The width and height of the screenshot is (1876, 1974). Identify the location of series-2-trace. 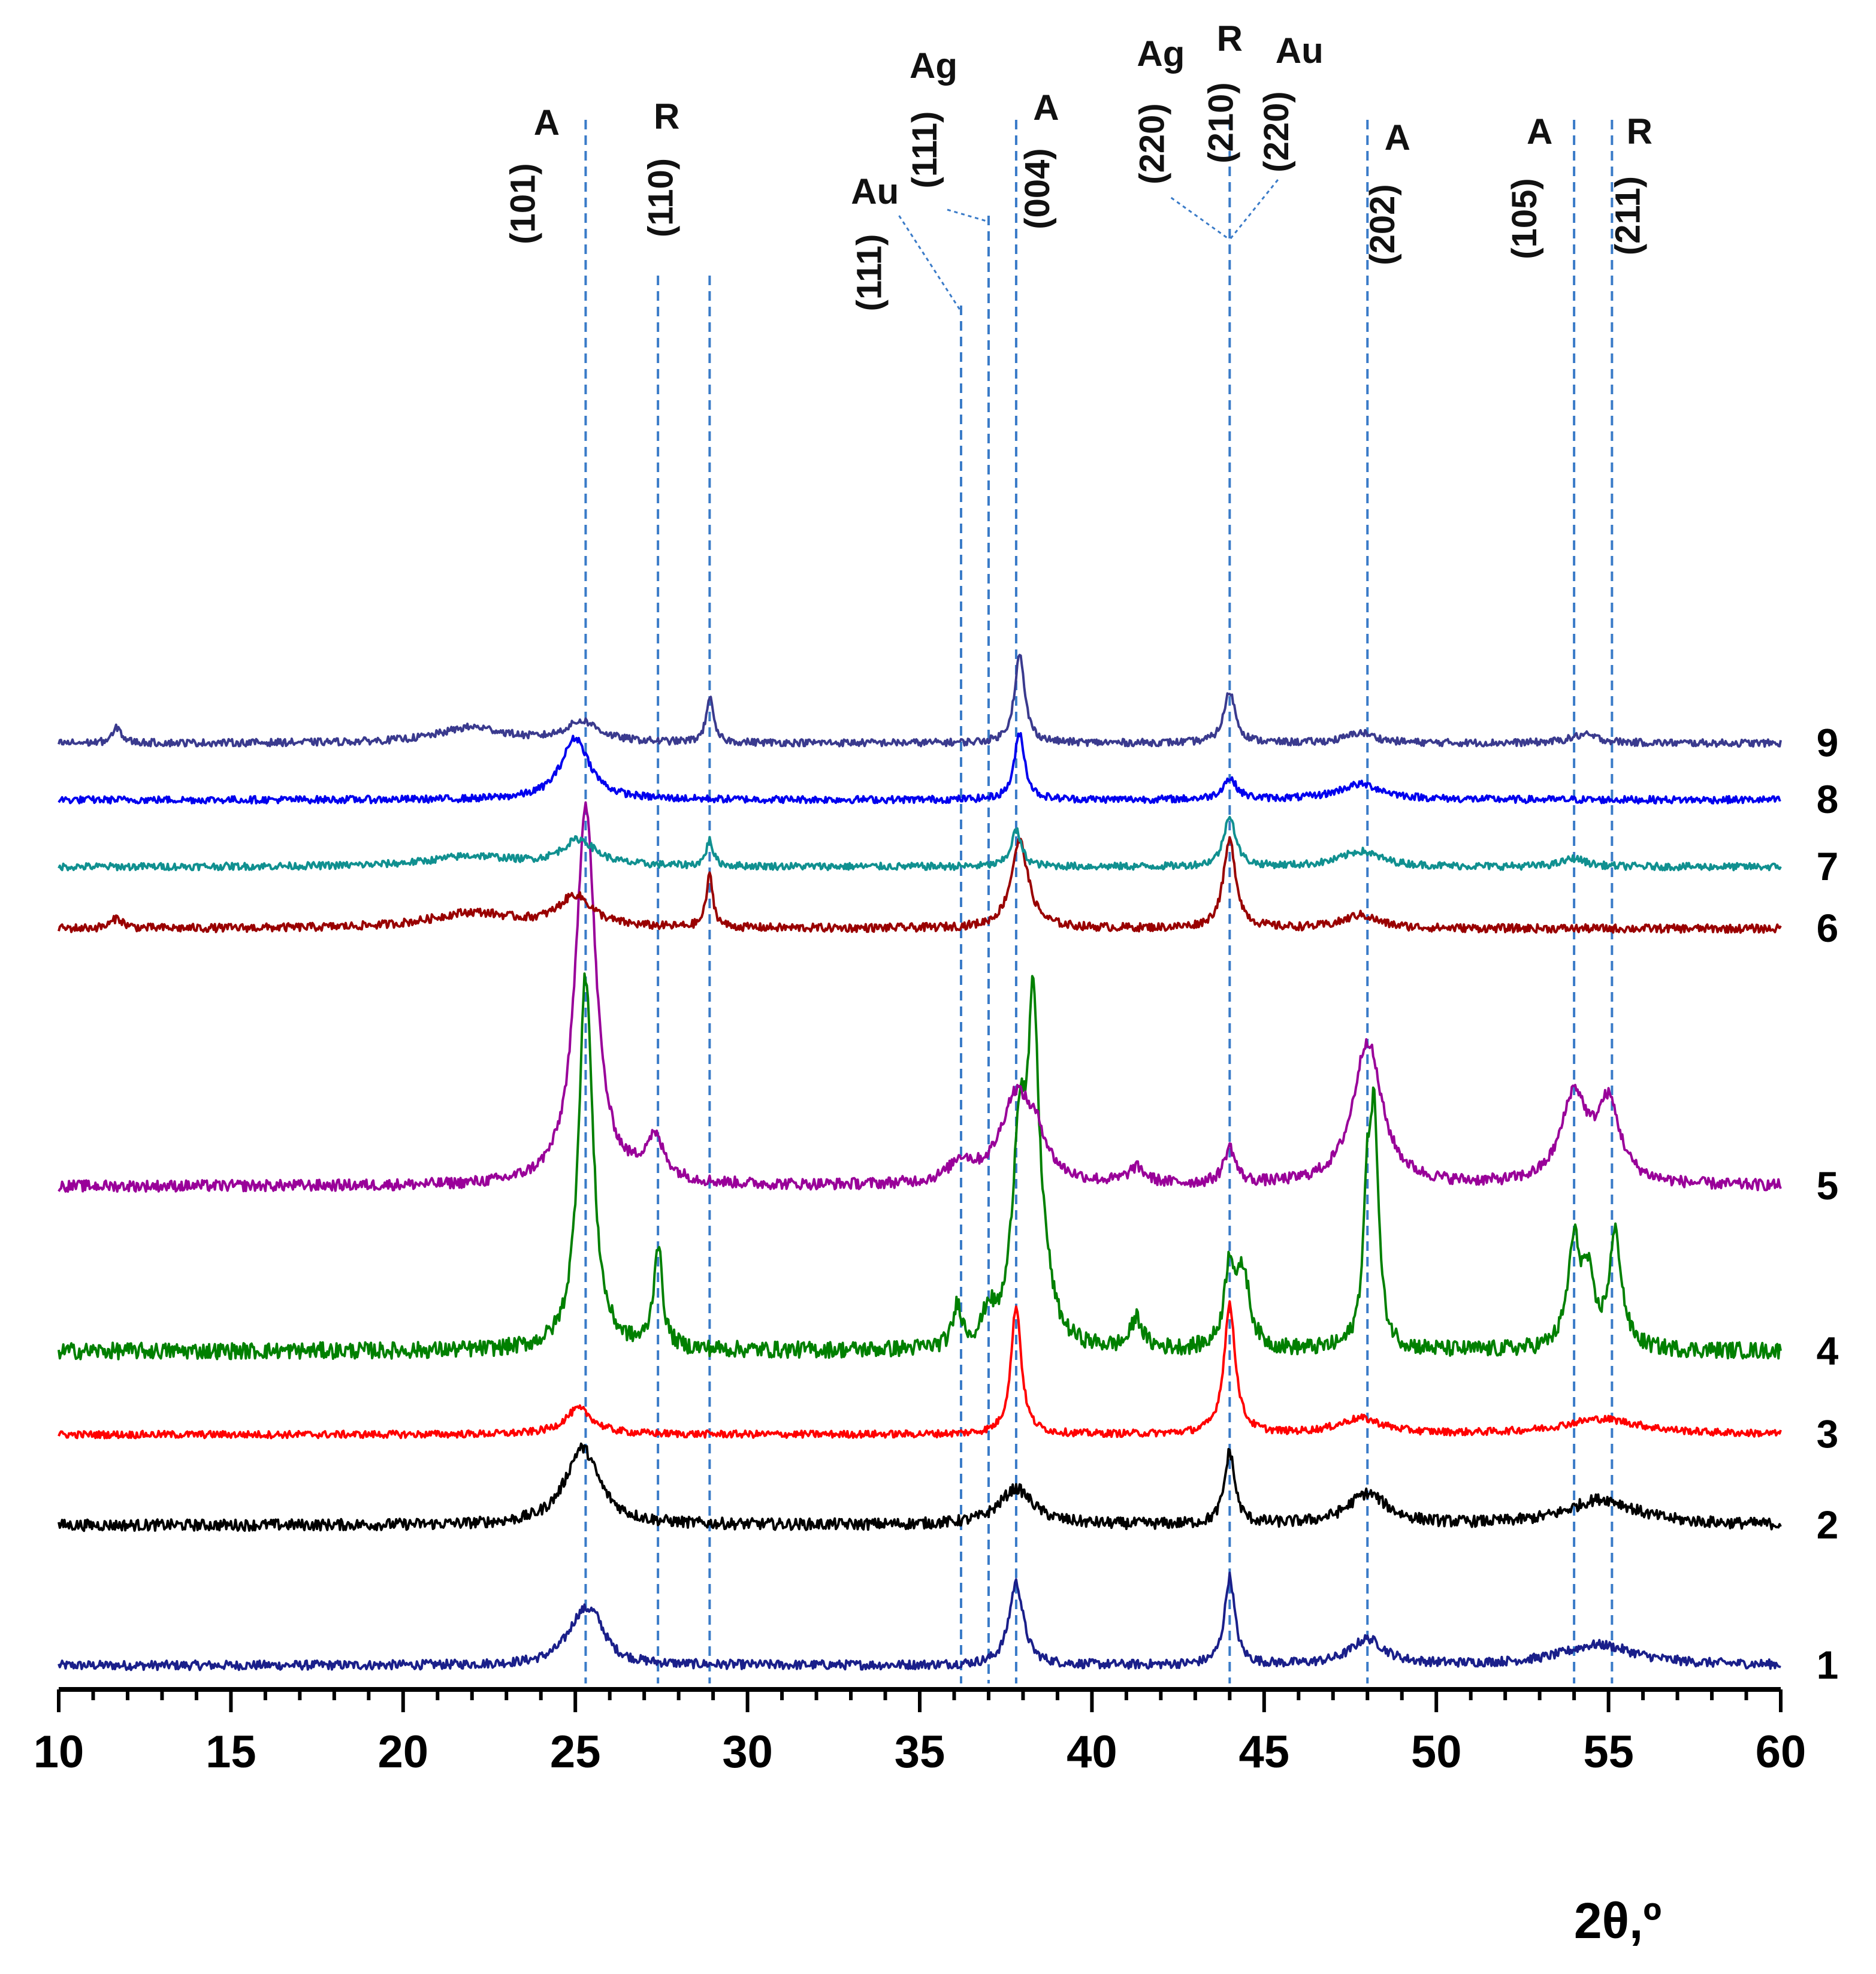
(920, 1487).